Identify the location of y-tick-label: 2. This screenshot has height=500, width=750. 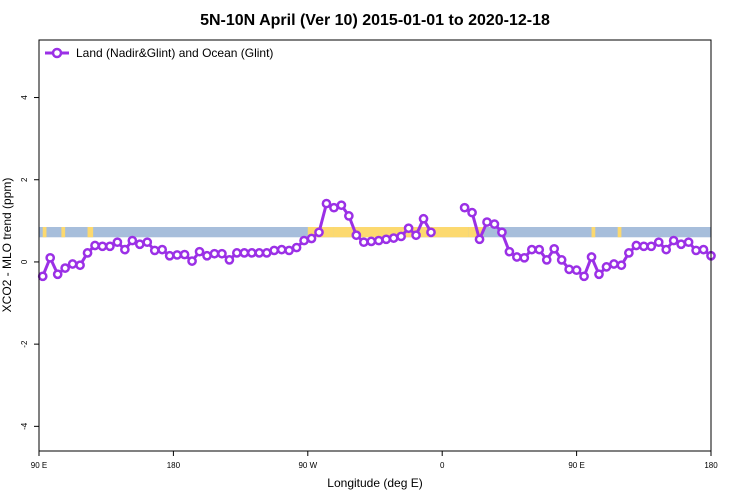
(24, 179).